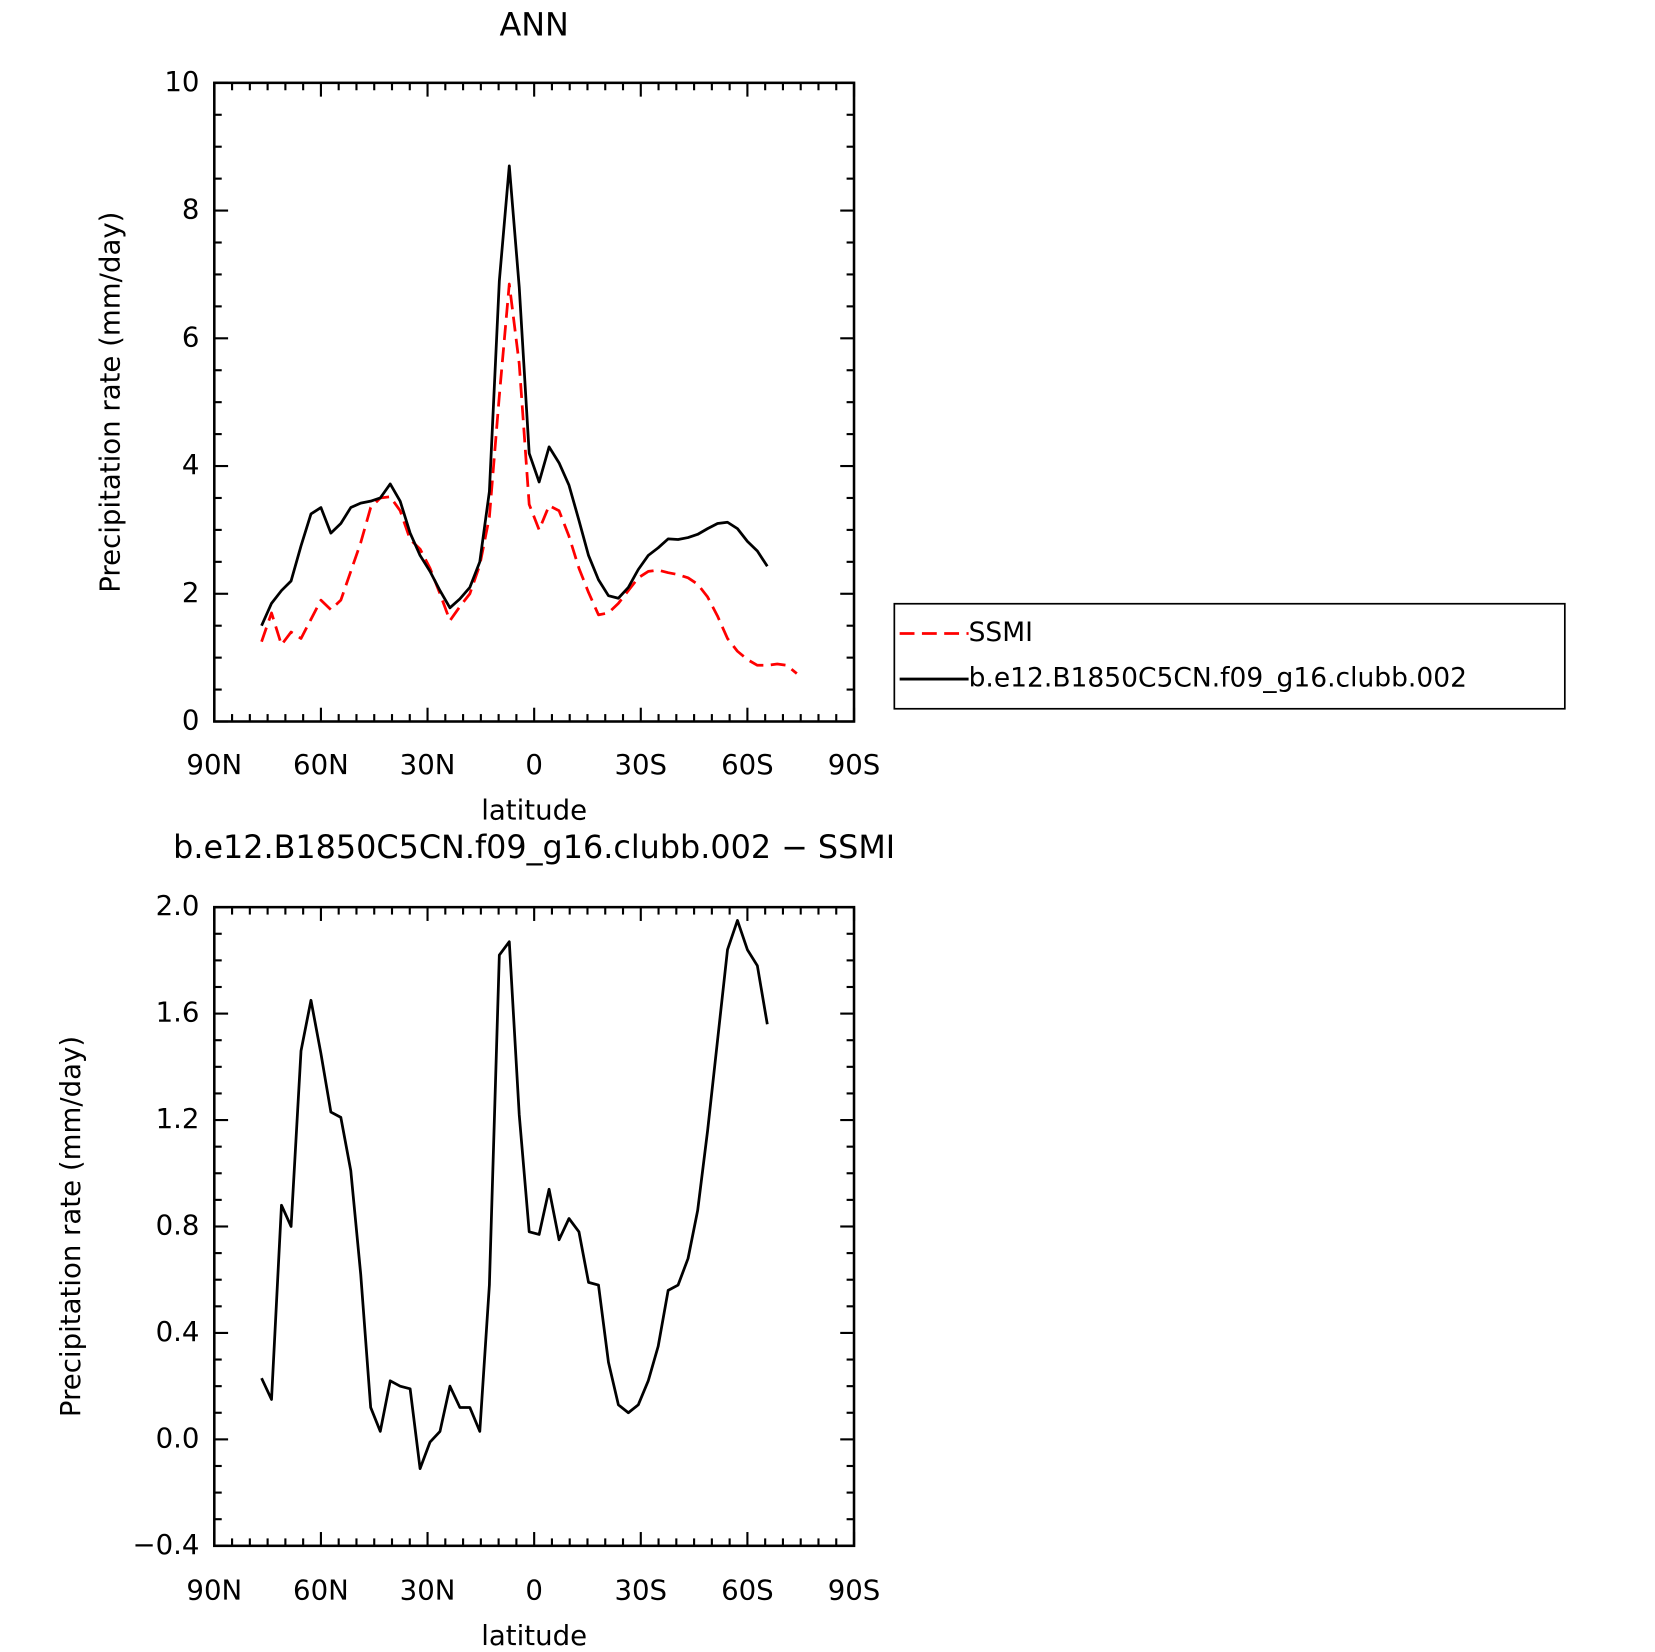 Image resolution: width=1655 pixels, height=1652 pixels. Describe the element at coordinates (178, 1224) in the screenshot. I see `y-tick-label: 0.8` at that location.